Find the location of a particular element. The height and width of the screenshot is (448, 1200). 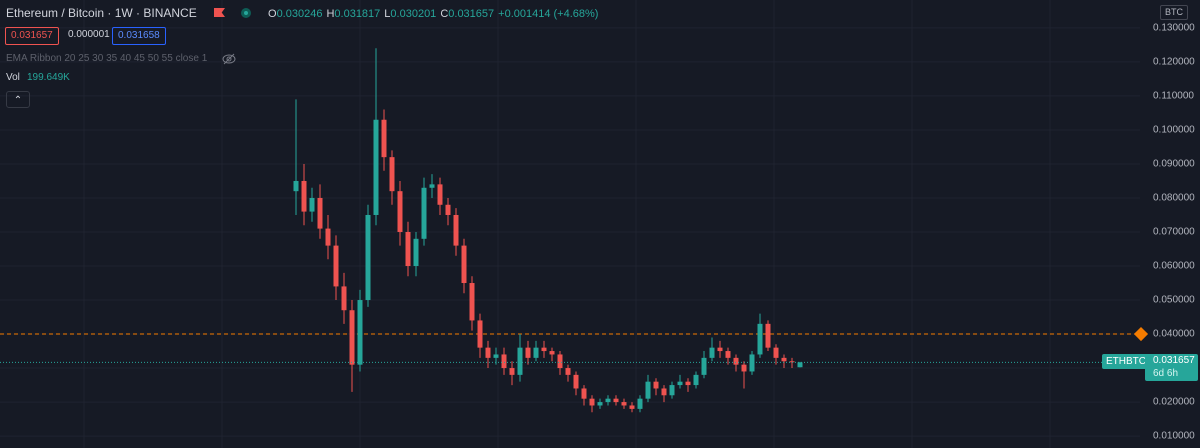

y-tick-label: 0.040000 is located at coordinates (1174, 334).